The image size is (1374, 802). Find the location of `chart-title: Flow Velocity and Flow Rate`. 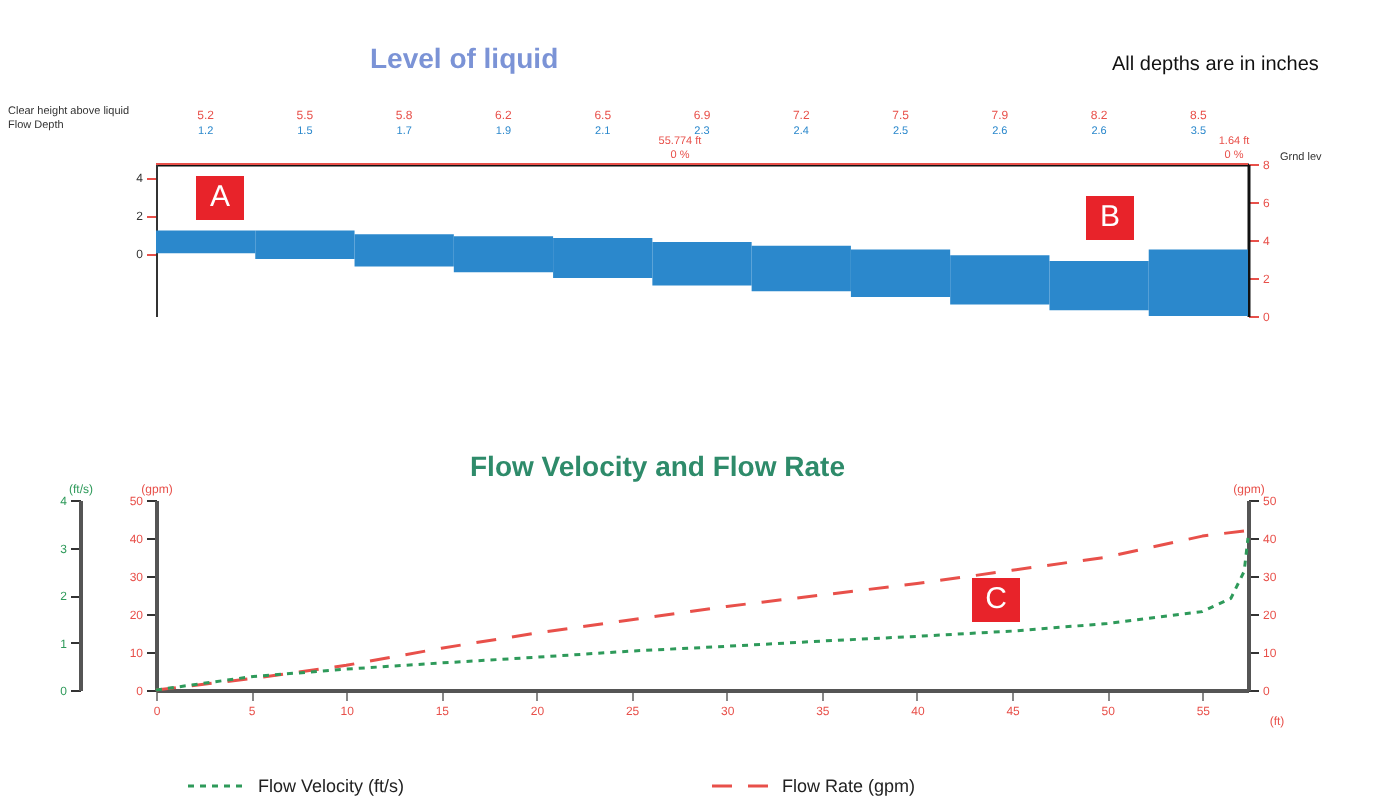

chart-title: Flow Velocity and Flow Rate is located at coordinates (658, 466).